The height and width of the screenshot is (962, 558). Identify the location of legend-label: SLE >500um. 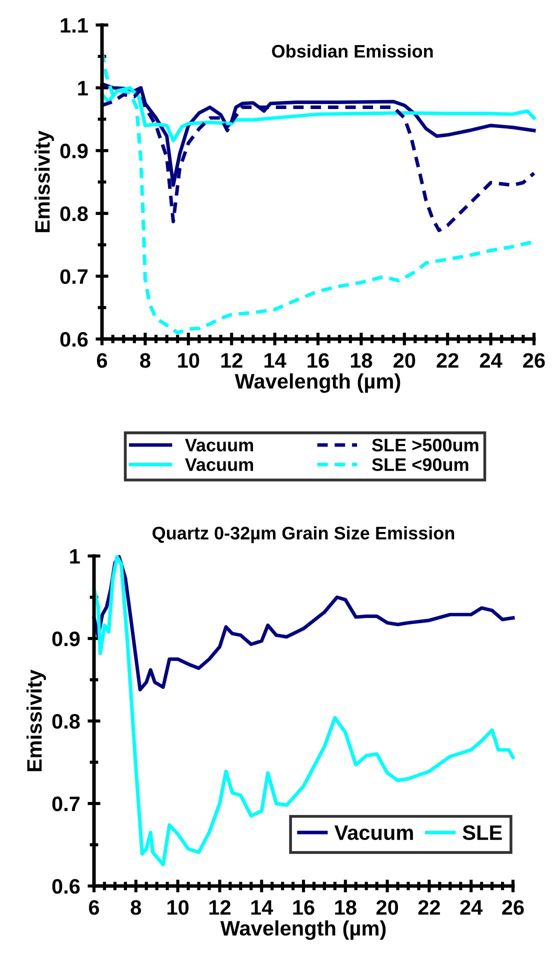
(425, 445).